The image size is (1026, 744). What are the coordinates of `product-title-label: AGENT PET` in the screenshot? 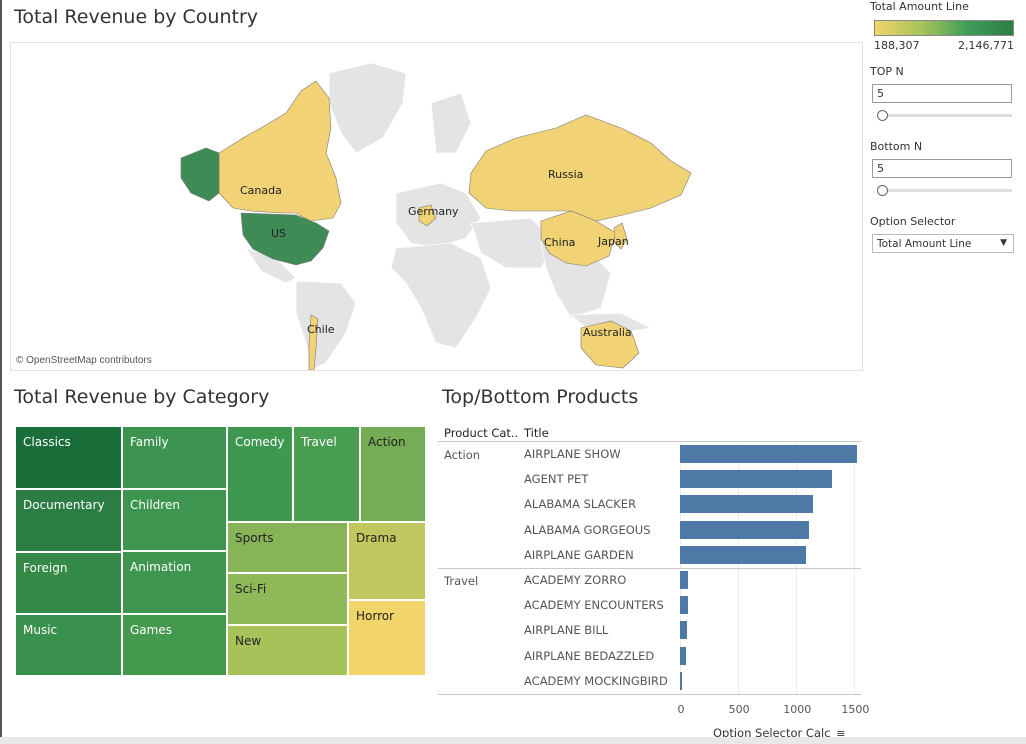 It's located at (556, 479).